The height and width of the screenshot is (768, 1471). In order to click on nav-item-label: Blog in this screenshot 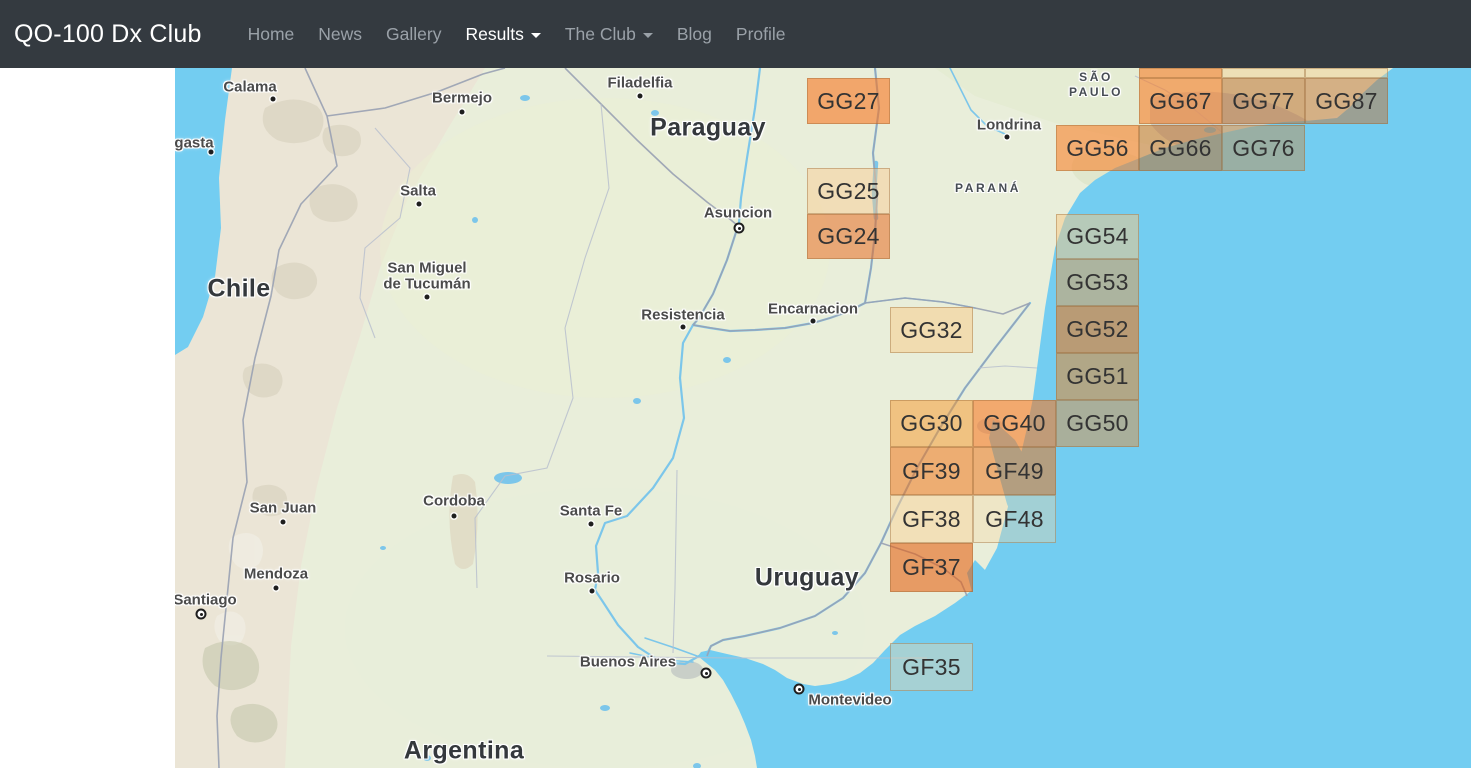, I will do `click(694, 33)`.